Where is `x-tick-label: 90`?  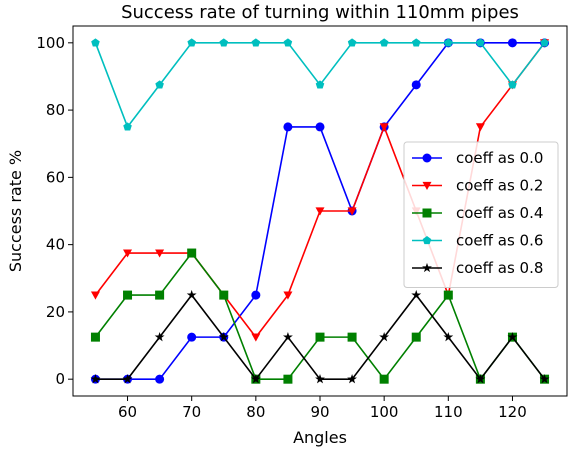
x-tick-label: 90 is located at coordinates (319, 412).